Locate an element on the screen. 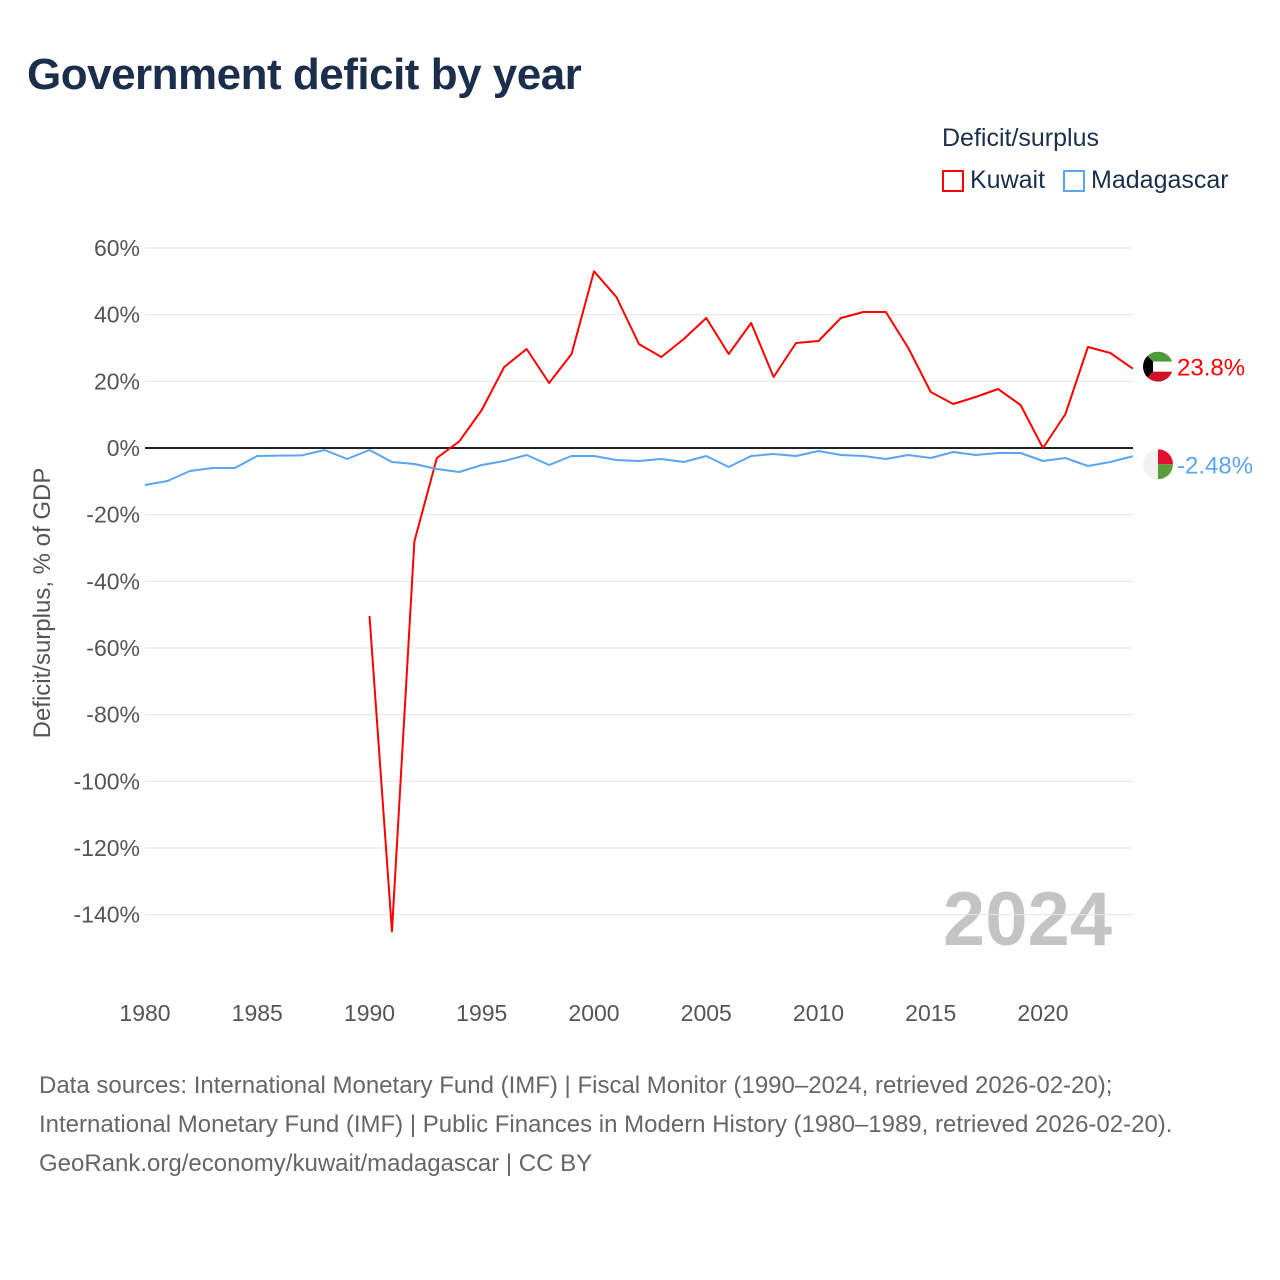 The width and height of the screenshot is (1280, 1280). chart-title: Government deficit by year is located at coordinates (304, 74).